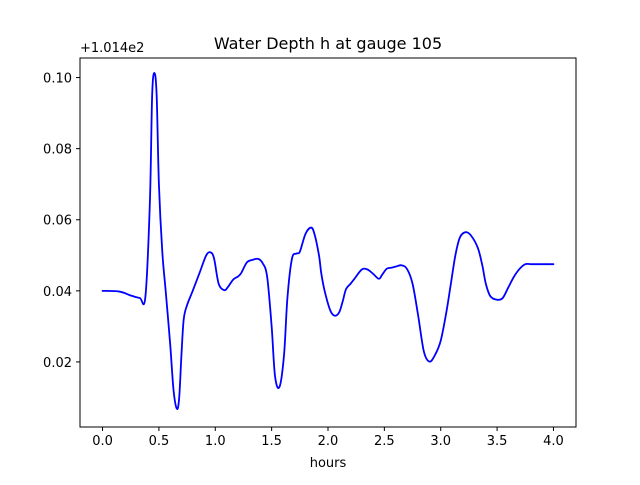 This screenshot has height=485, width=640. What do you see at coordinates (328, 43) in the screenshot?
I see `chart-title: Water Depth h at gauge 105` at bounding box center [328, 43].